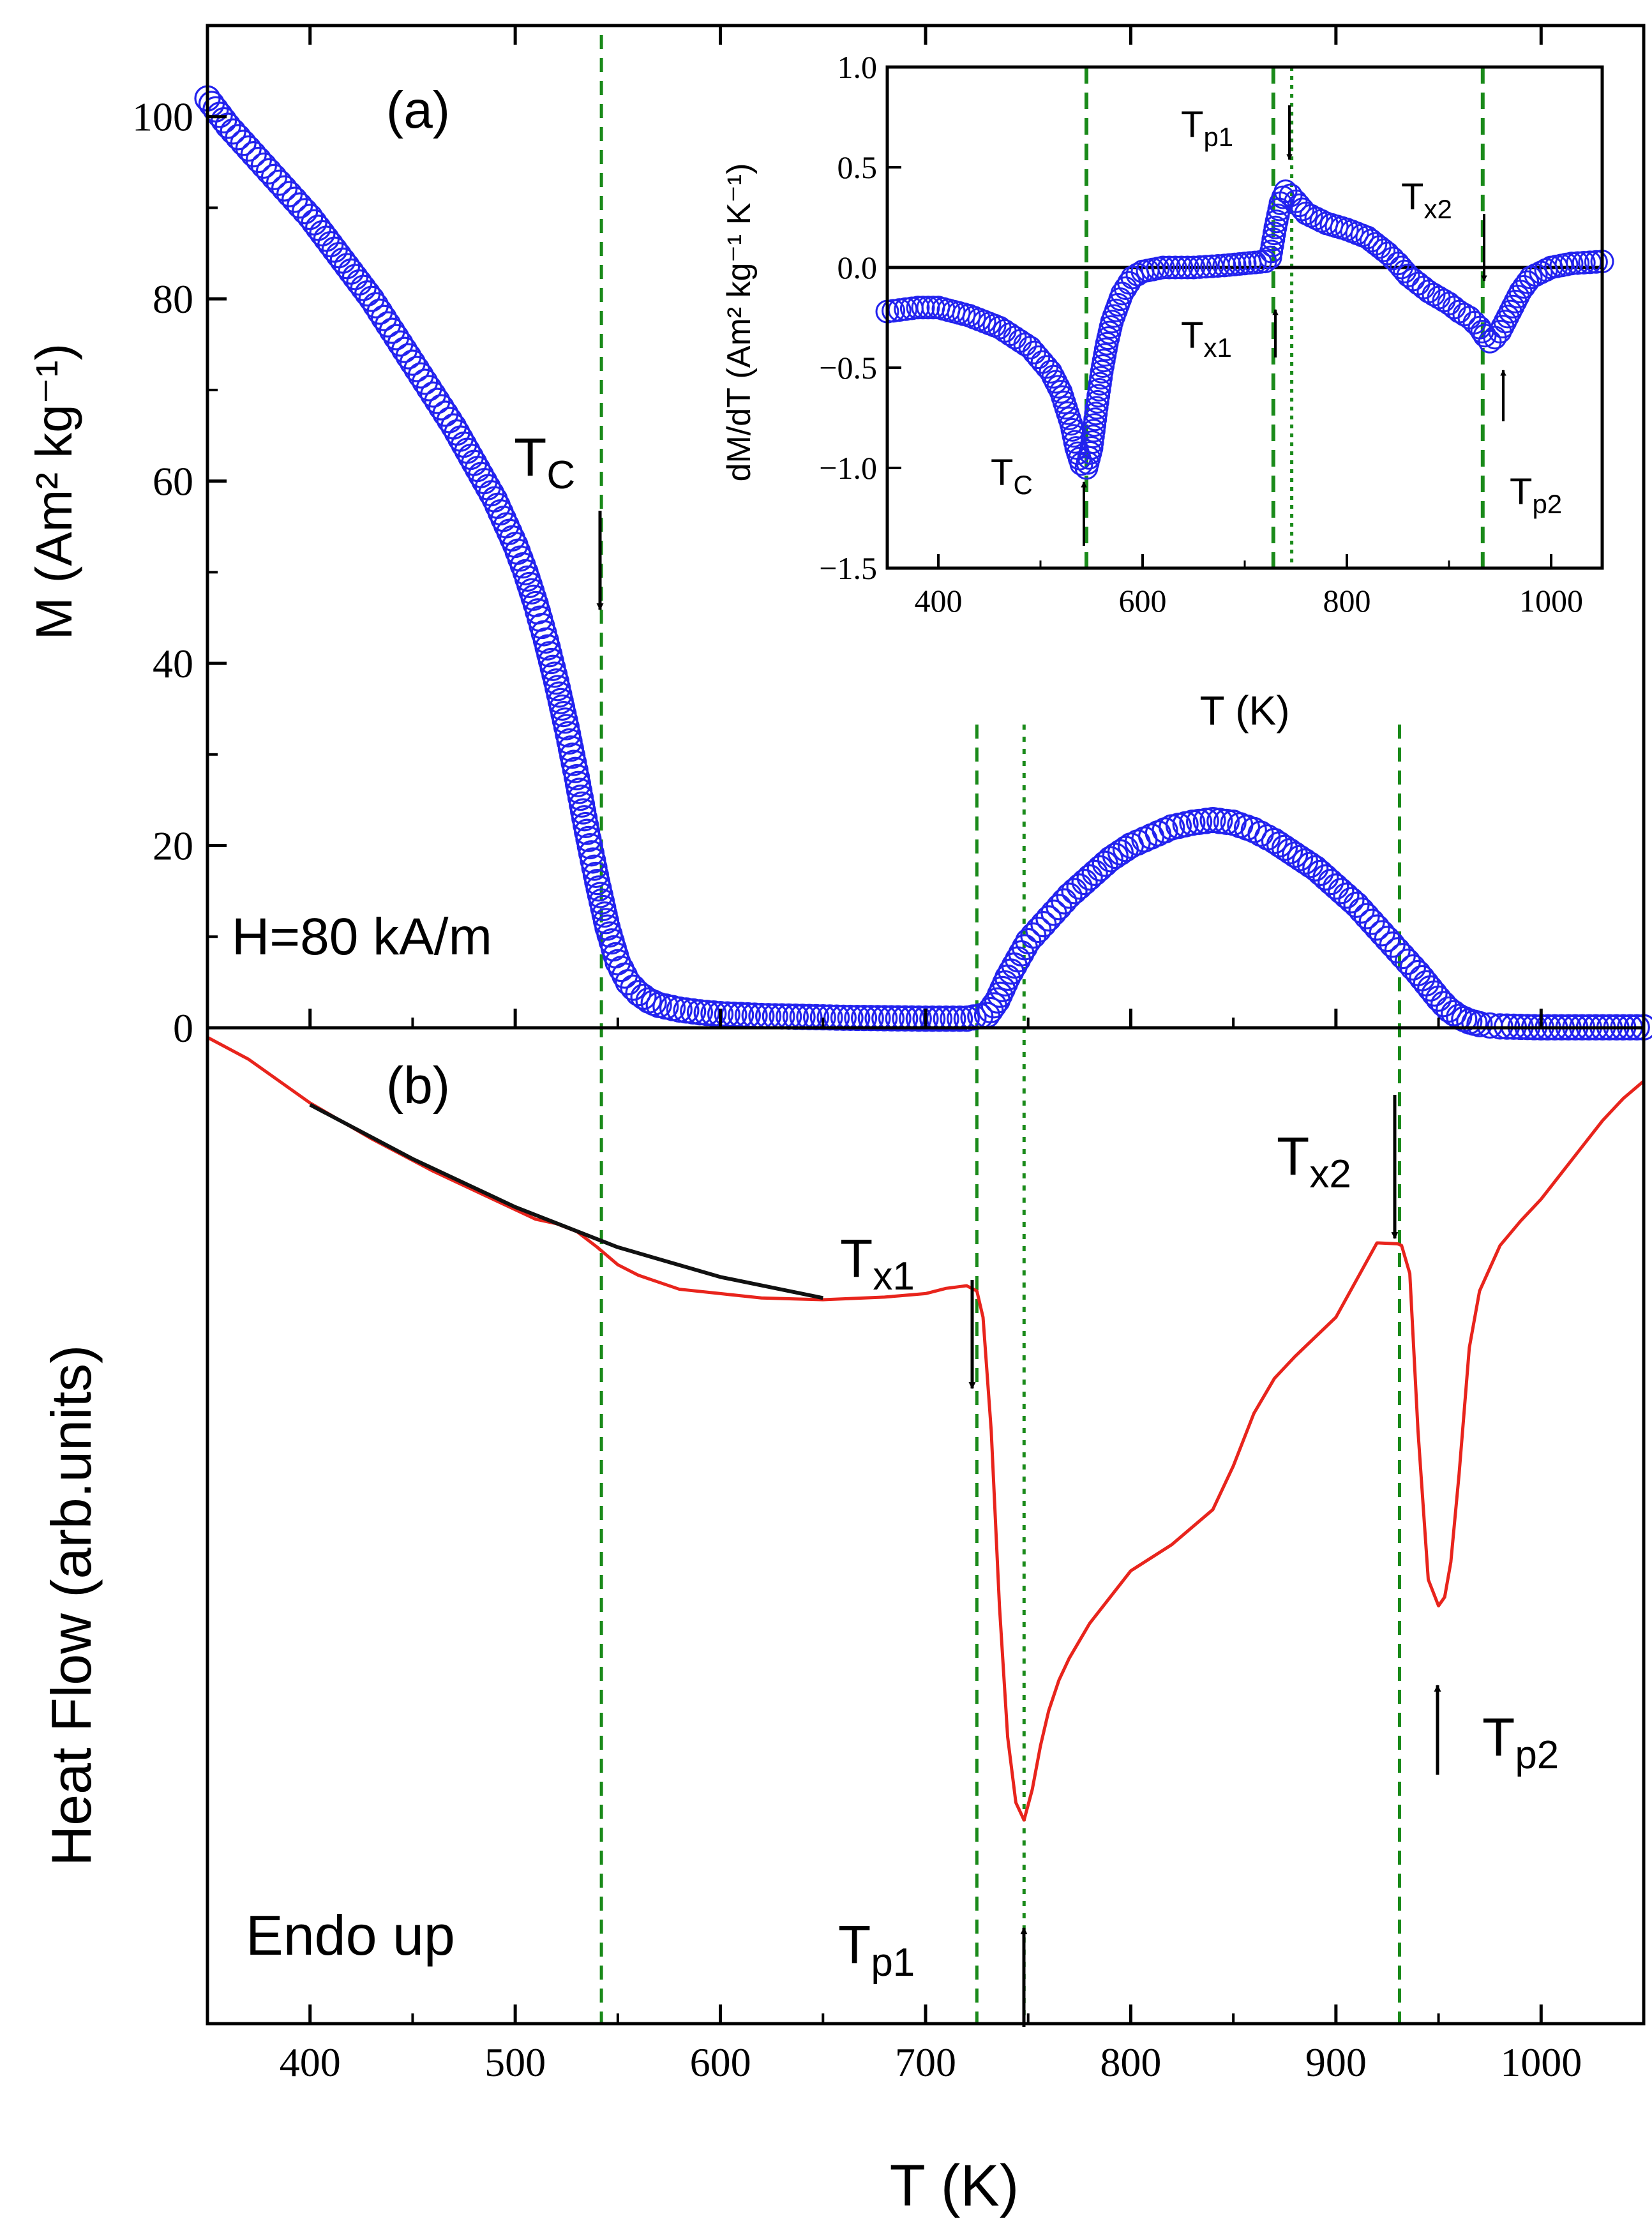 The height and width of the screenshot is (2226, 1652). I want to click on inset-xlabel: T (K), so click(1244, 710).